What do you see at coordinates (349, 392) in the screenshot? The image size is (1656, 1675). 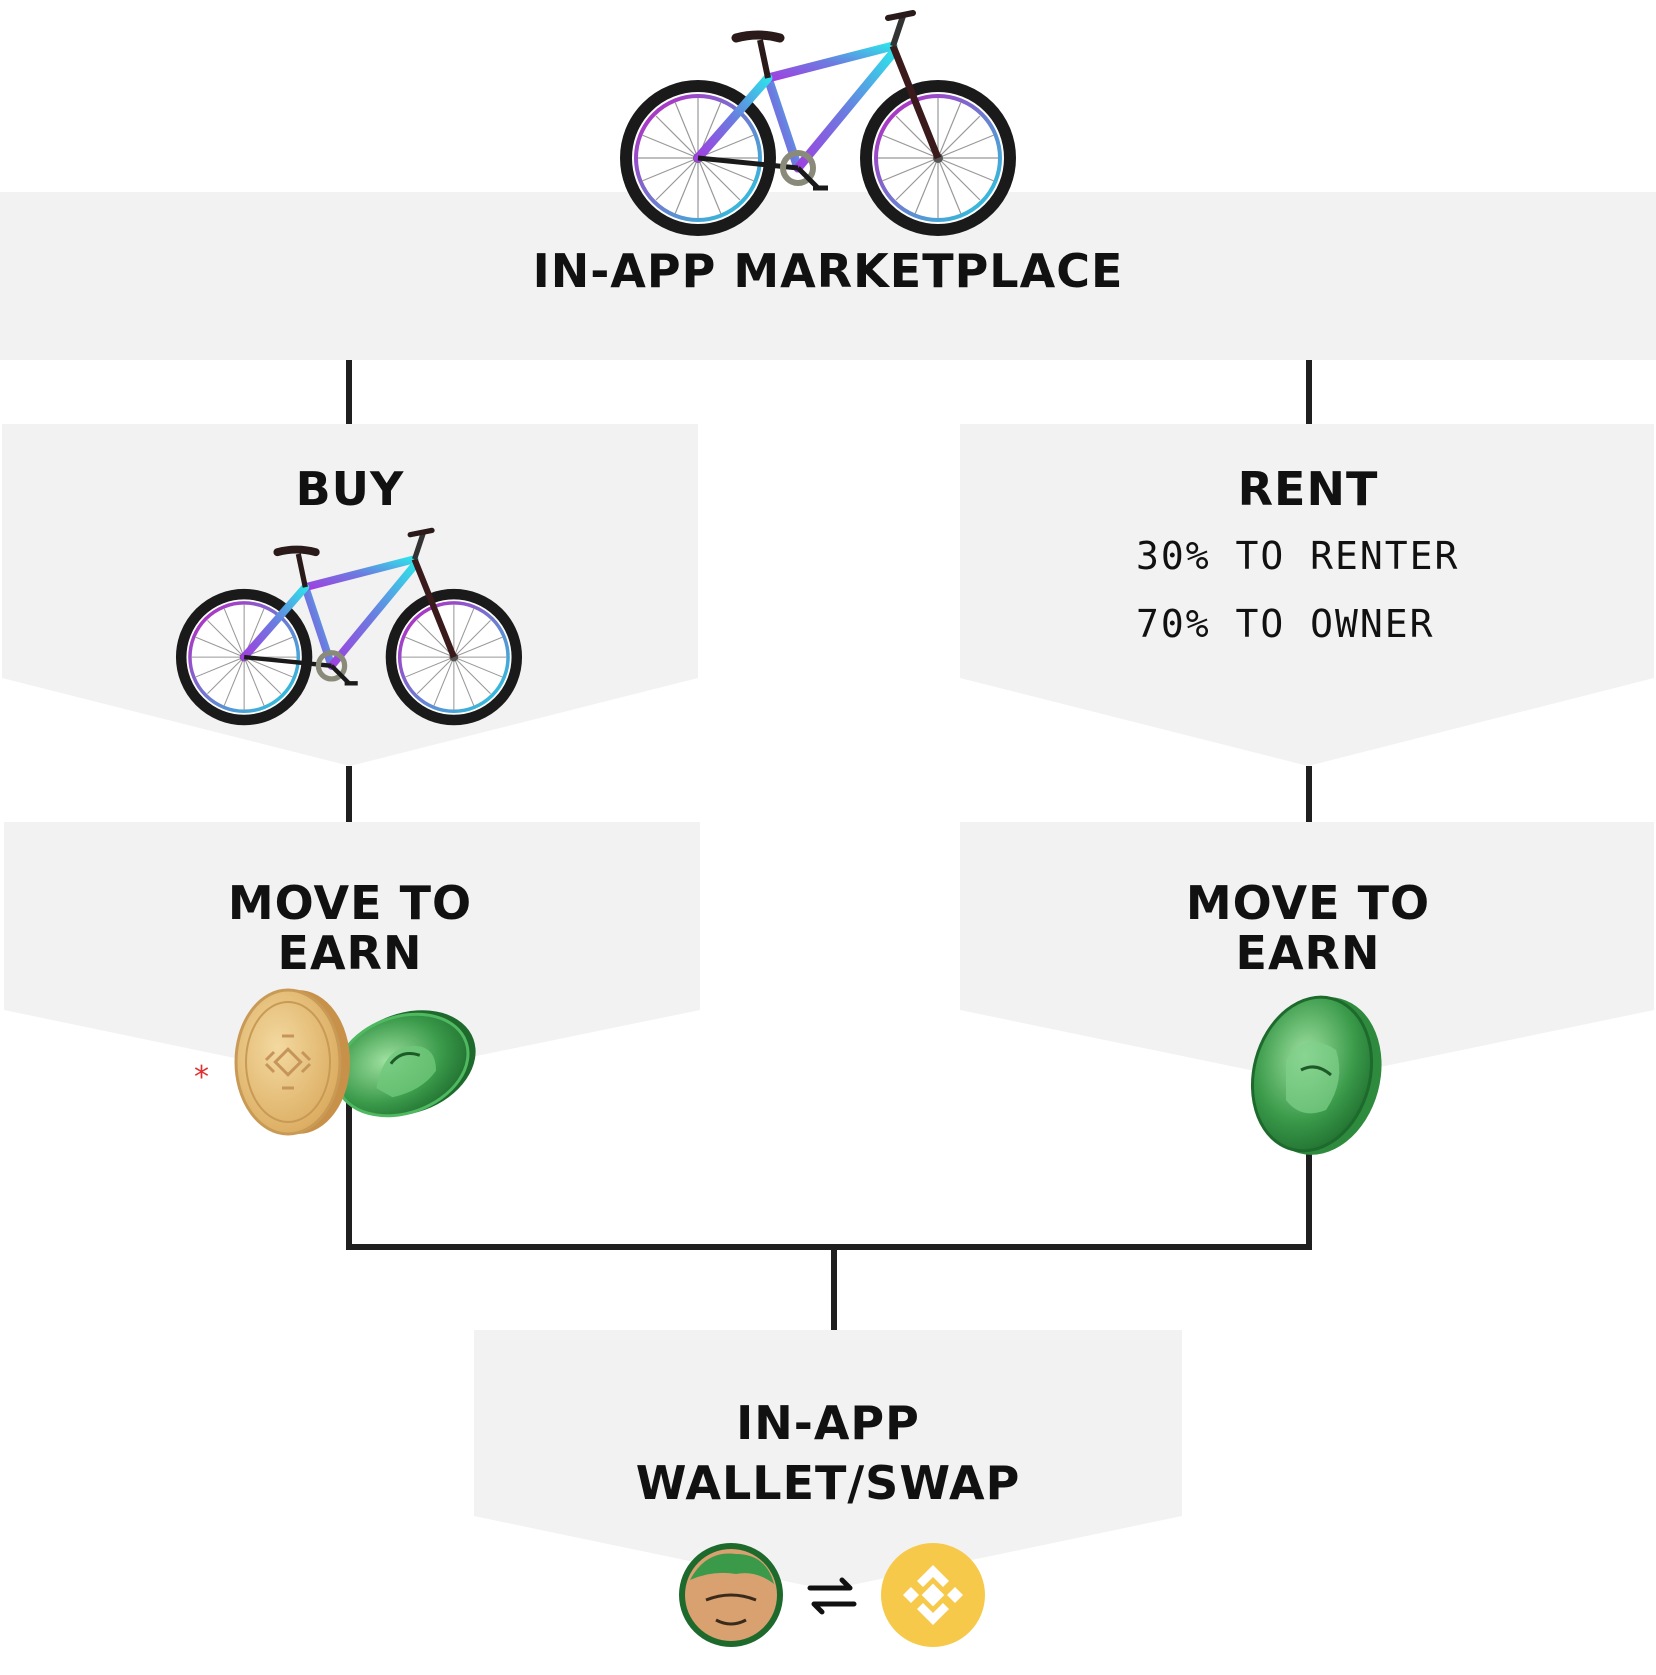 I see `connector-marketplace-buy` at bounding box center [349, 392].